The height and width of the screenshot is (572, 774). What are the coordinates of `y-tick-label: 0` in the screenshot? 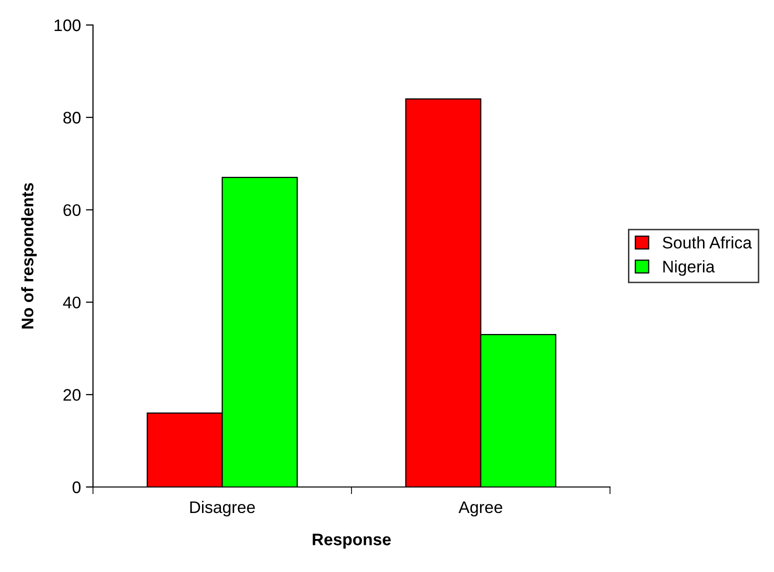 It's located at (76, 487).